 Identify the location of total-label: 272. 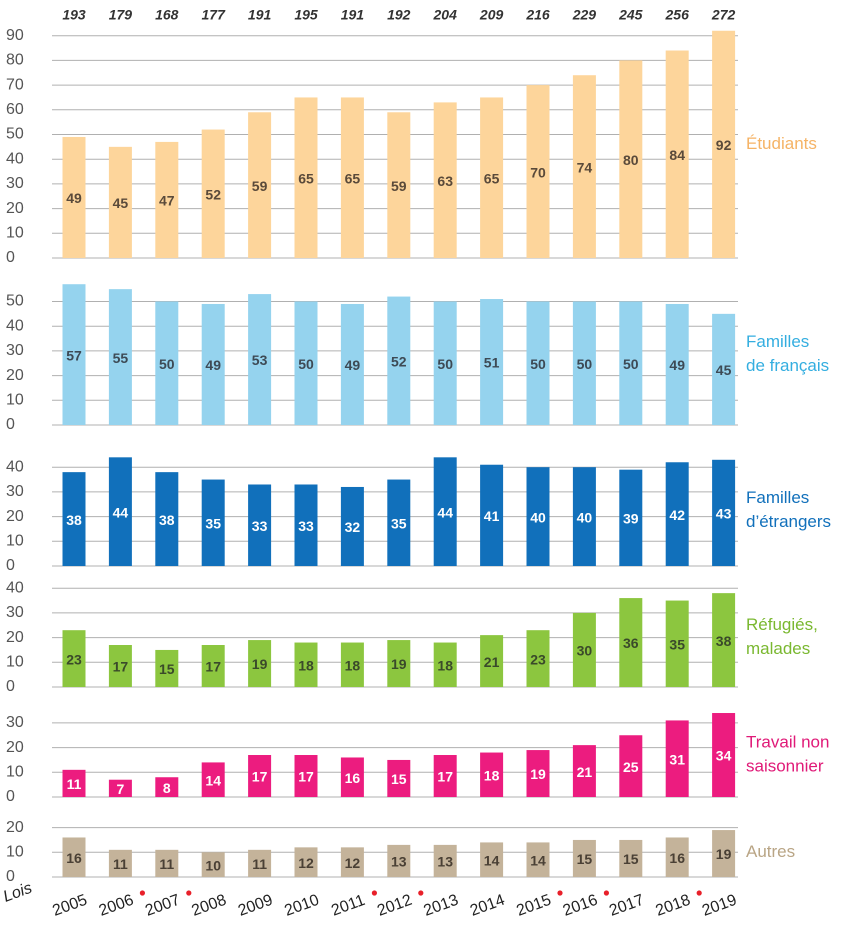
(723, 15).